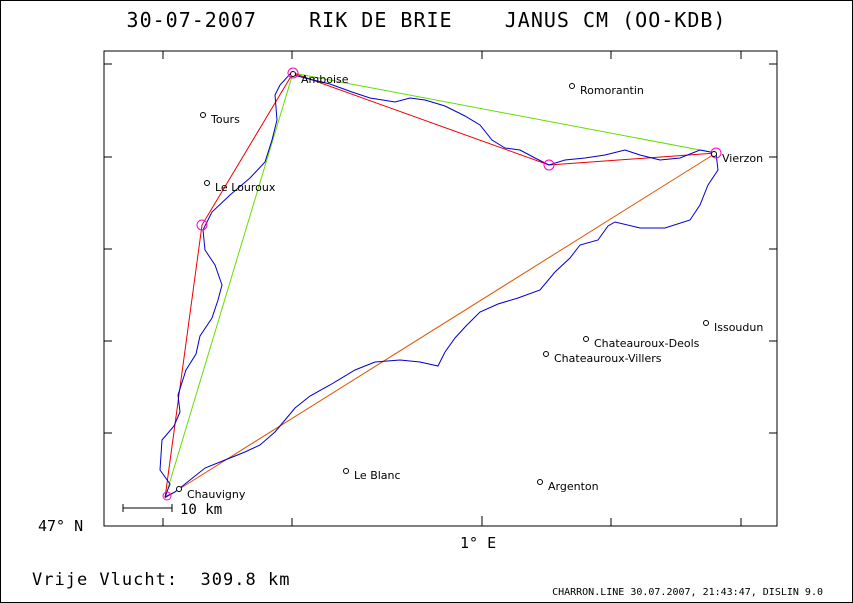 The width and height of the screenshot is (853, 603). Describe the element at coordinates (452, 521) in the screenshot. I see `bottom-ticks` at that location.